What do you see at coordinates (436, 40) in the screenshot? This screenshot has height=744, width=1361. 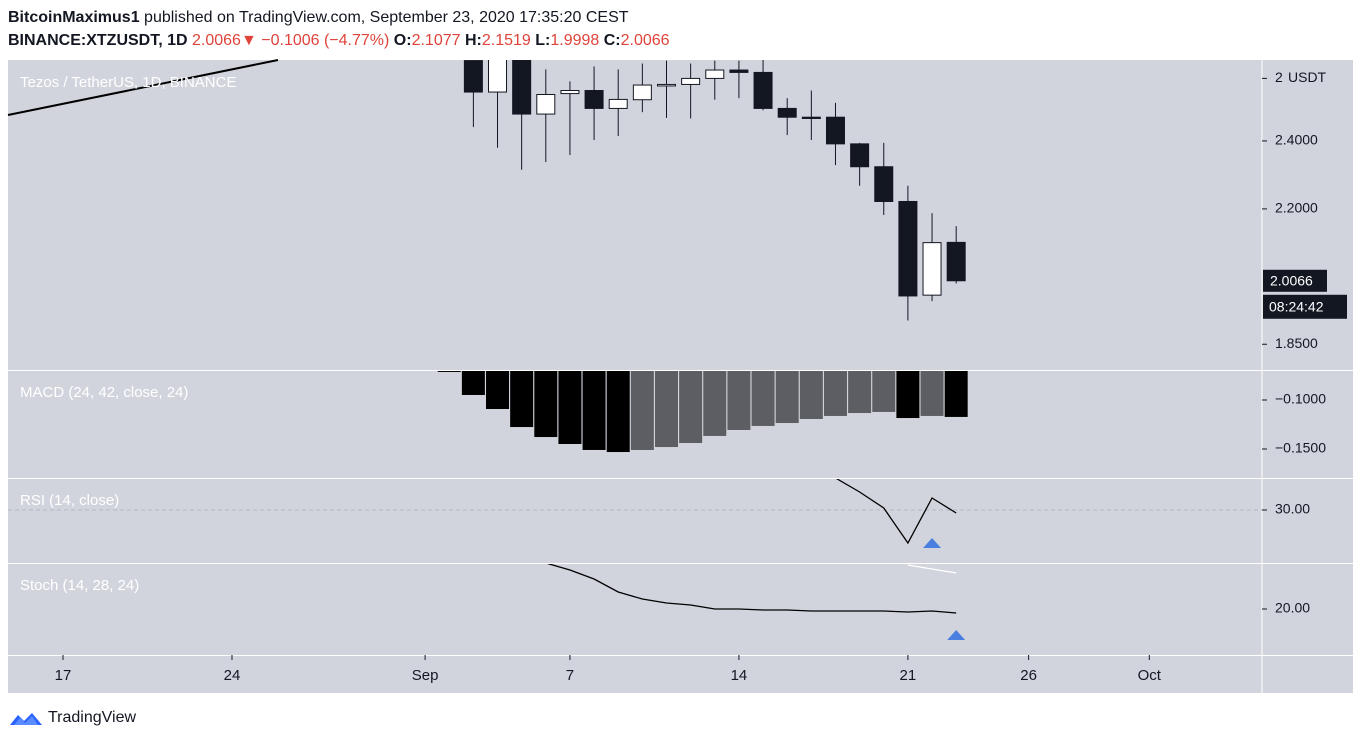 I see `ohlc-value: 2.1077` at bounding box center [436, 40].